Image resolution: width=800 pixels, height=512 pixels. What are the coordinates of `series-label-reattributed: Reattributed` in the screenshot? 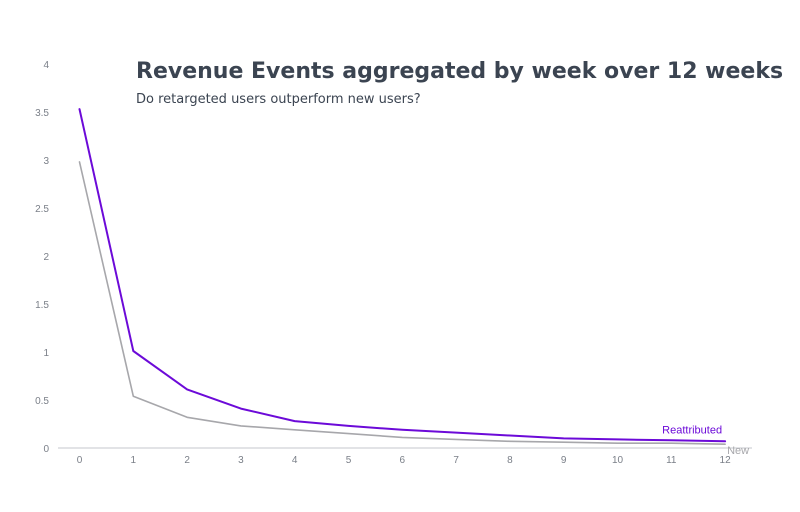 It's located at (692, 430).